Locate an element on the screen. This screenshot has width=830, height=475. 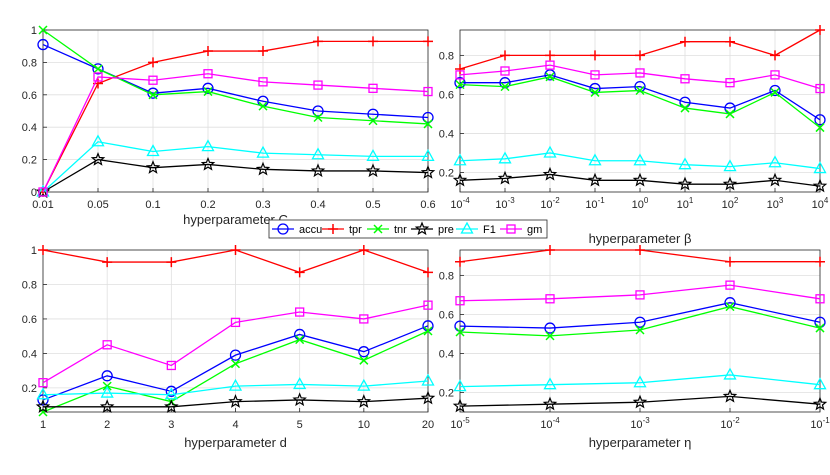
x-axis-label: hyperparameter β is located at coordinates (640, 238).